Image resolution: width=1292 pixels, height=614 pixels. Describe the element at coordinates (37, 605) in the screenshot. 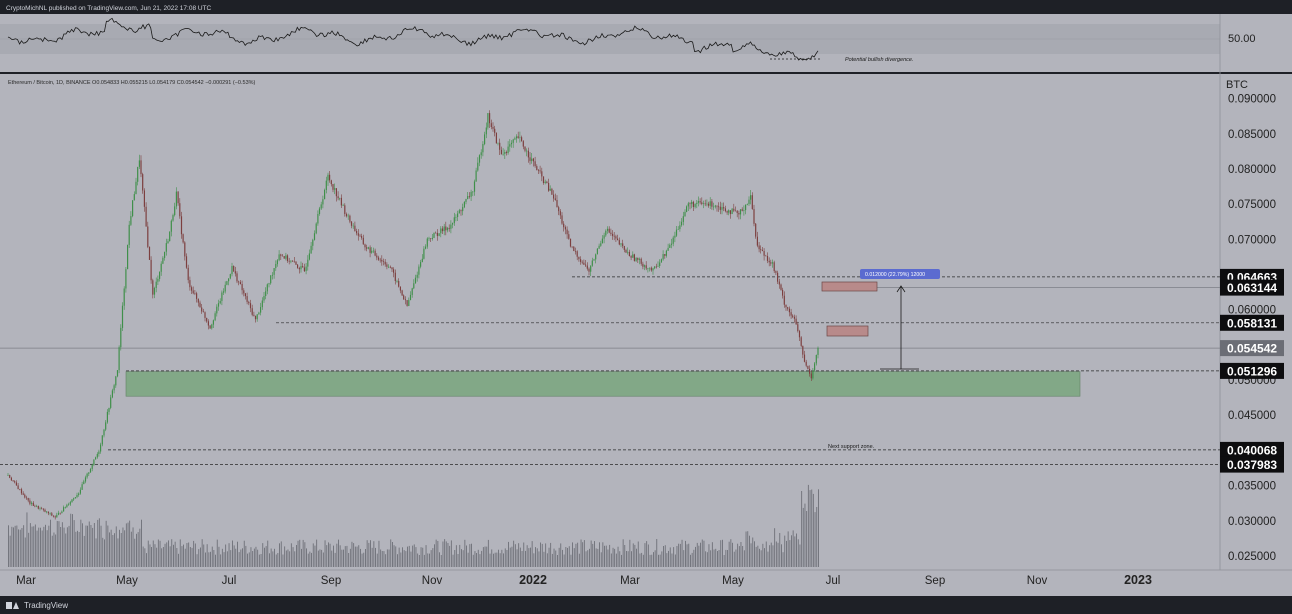

I see `tradingview-logo: TradingView` at that location.